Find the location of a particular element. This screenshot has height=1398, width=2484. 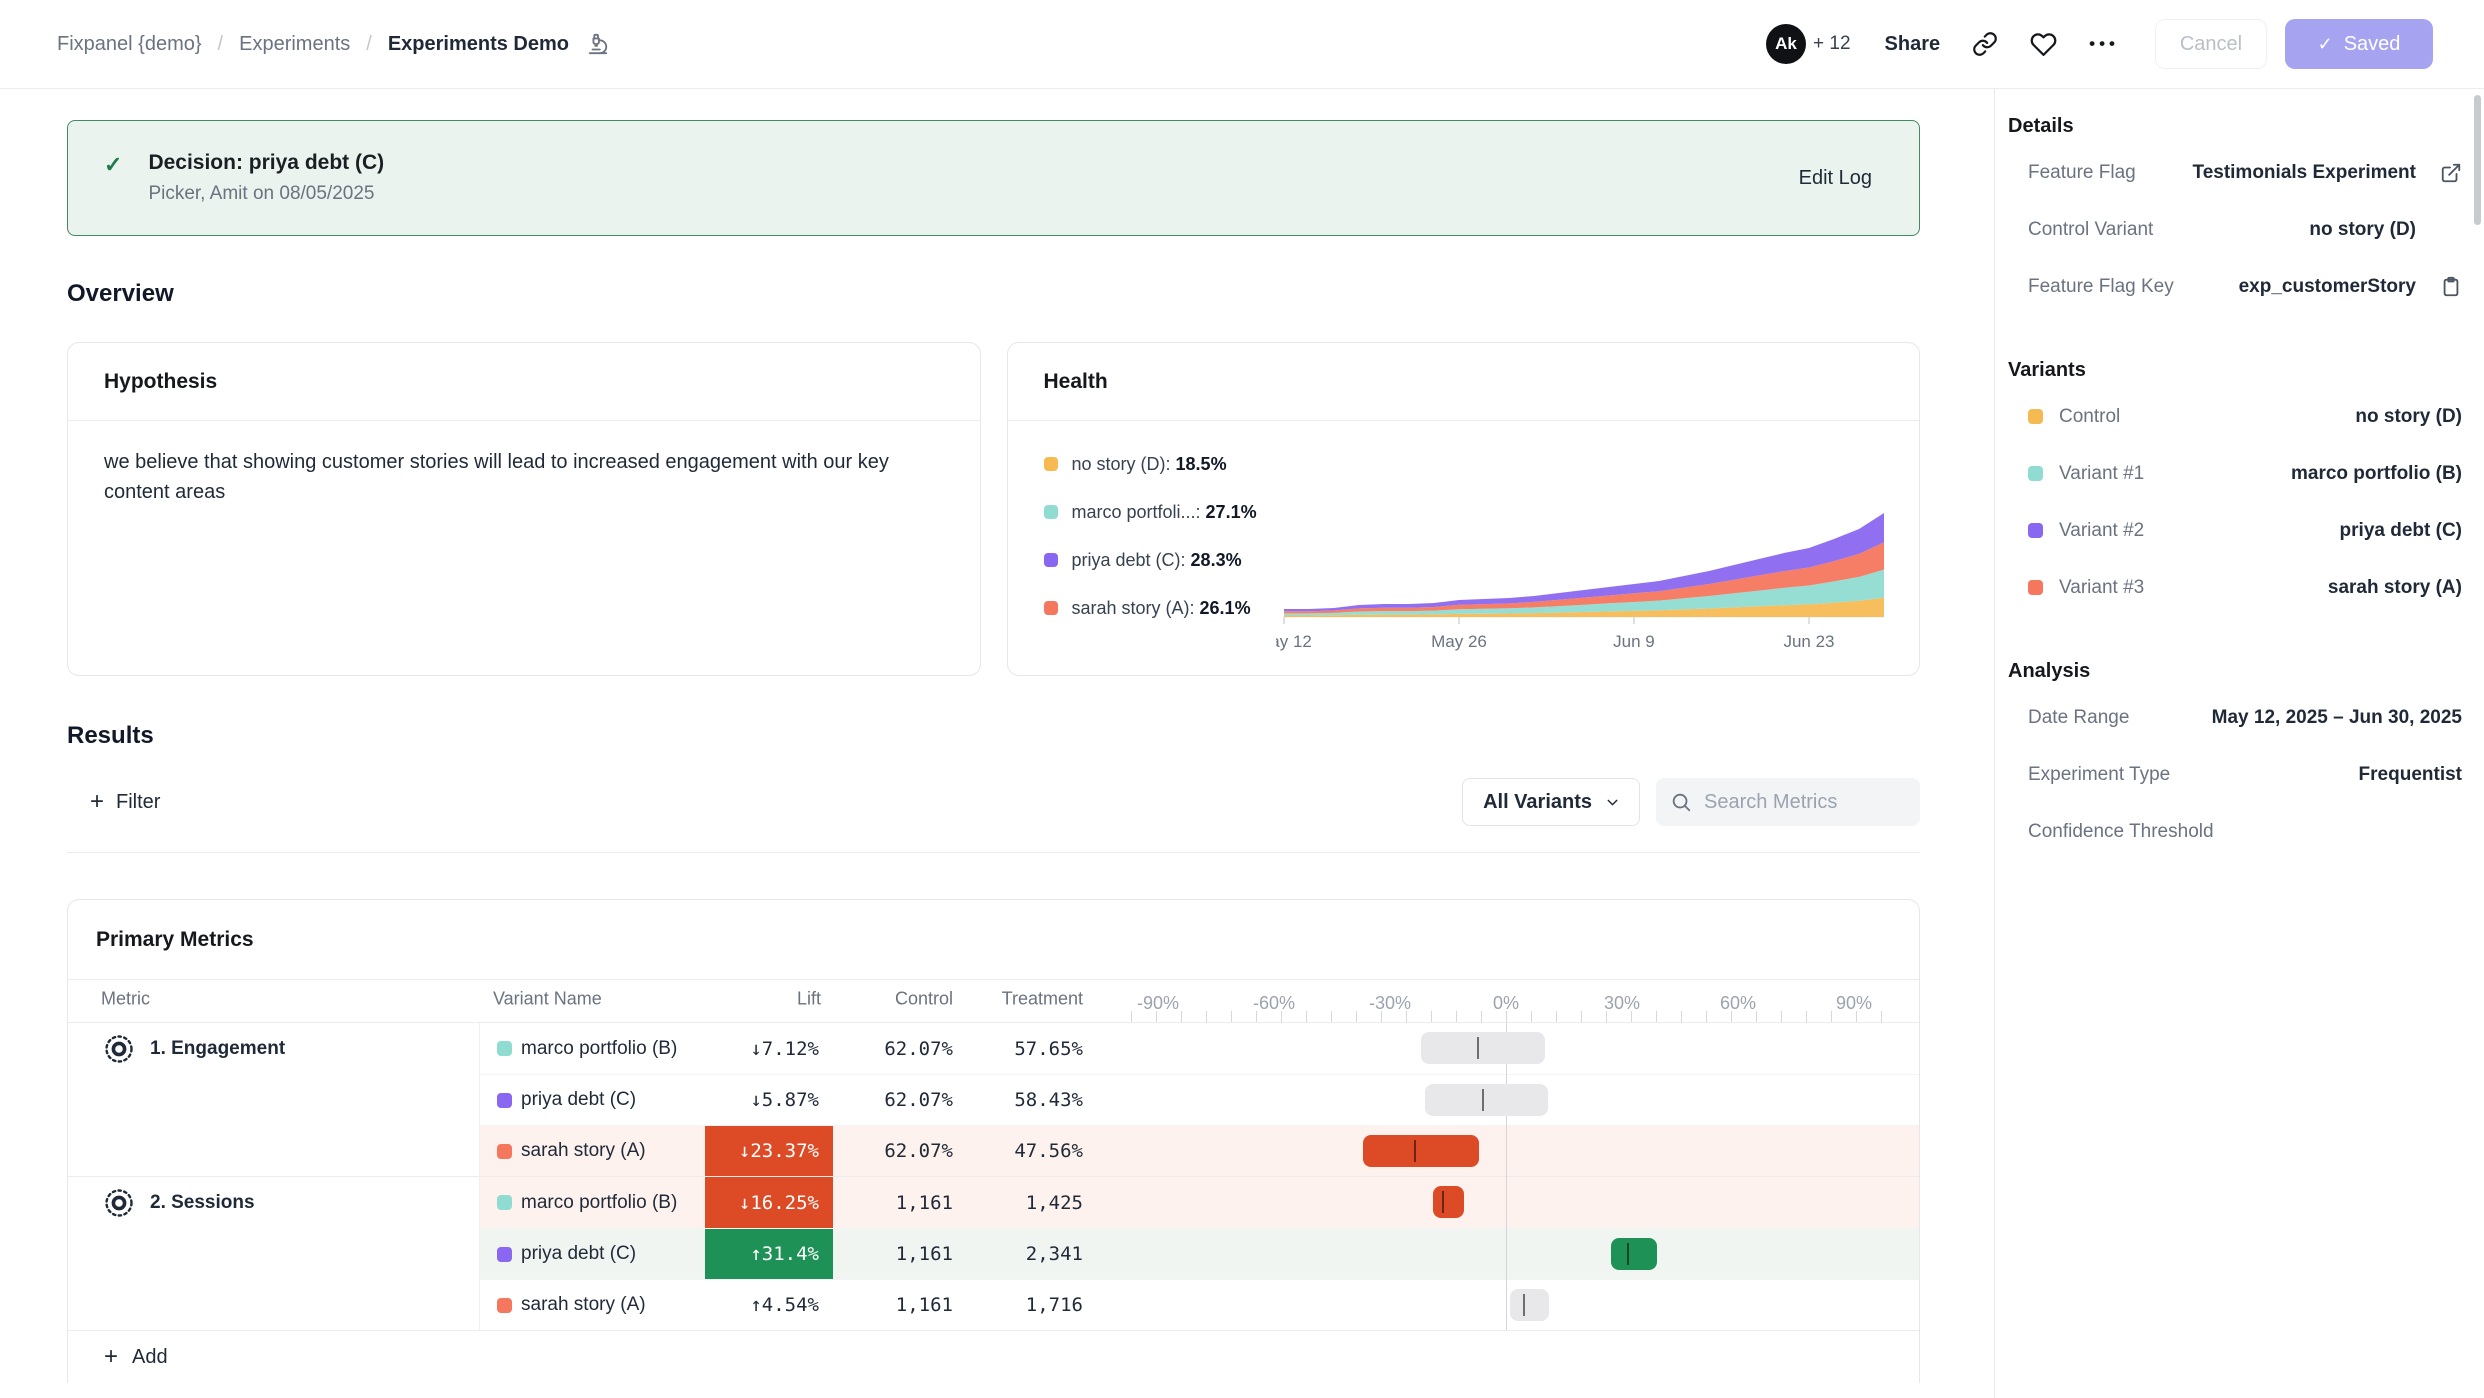

cancel-button: Cancel is located at coordinates (2211, 44).